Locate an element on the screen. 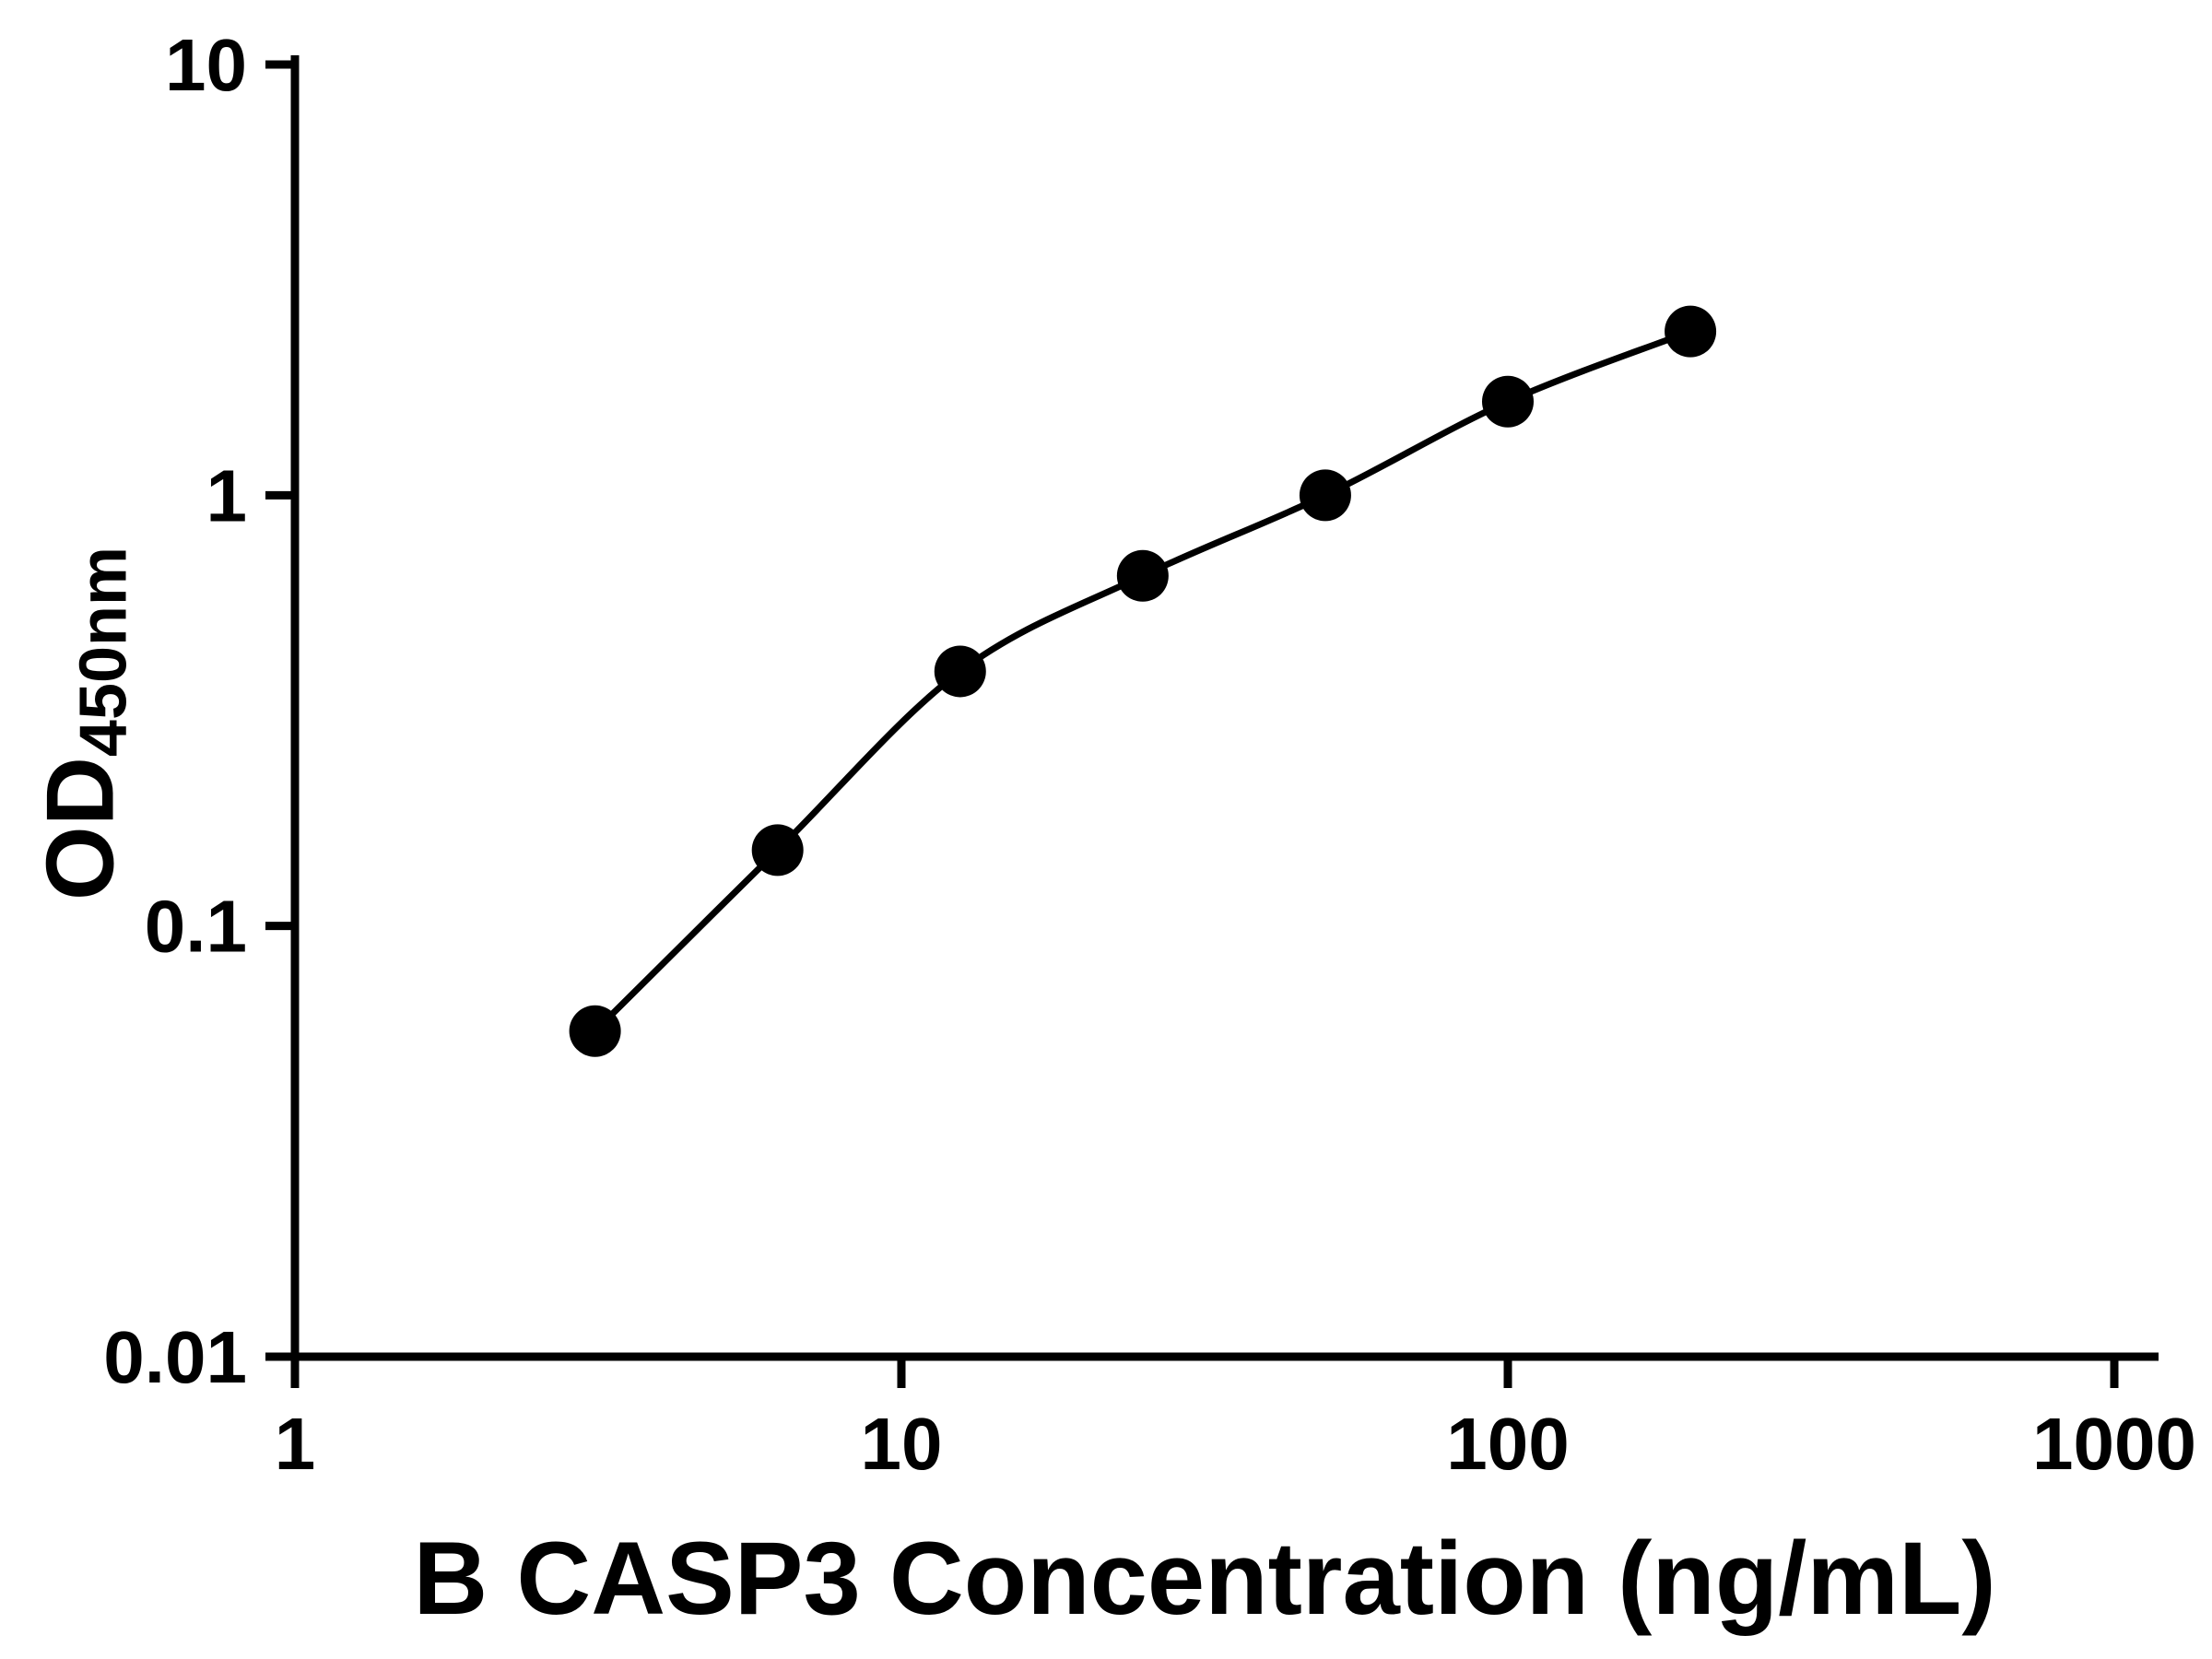 Image resolution: width=2212 pixels, height=1659 pixels. x-tick-label: 100 is located at coordinates (1507, 1444).